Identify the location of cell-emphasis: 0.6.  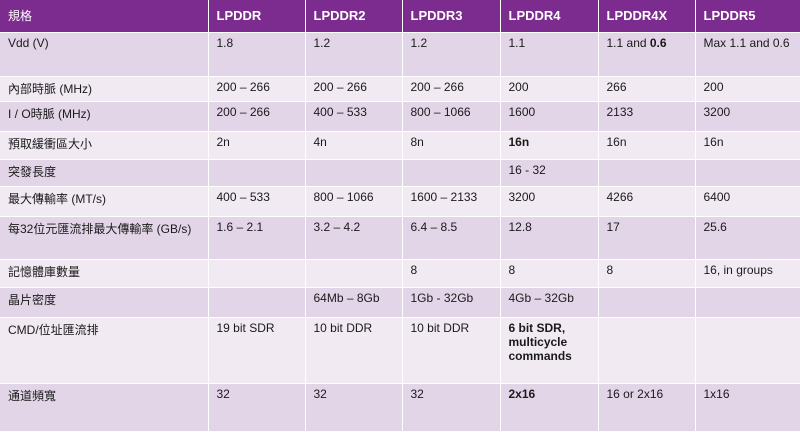
(658, 42).